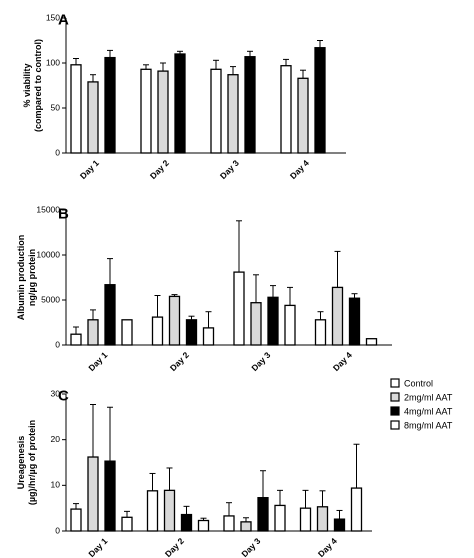  What do you see at coordinates (48, 254) in the screenshot?
I see `y-tick-label: 10000` at bounding box center [48, 254].